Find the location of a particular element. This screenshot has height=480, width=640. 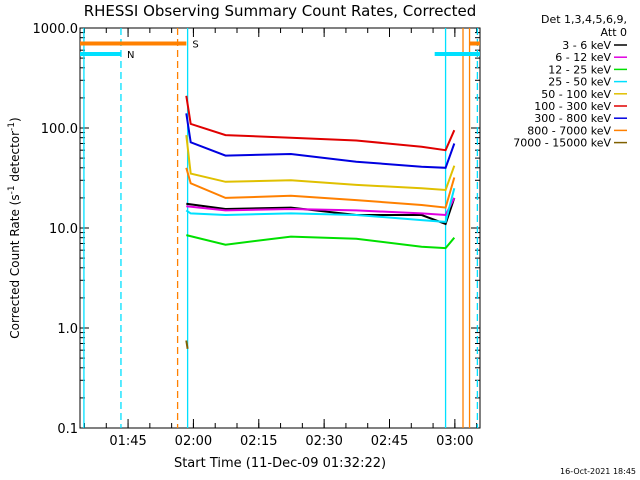

state-bar-label: N is located at coordinates (130, 55).